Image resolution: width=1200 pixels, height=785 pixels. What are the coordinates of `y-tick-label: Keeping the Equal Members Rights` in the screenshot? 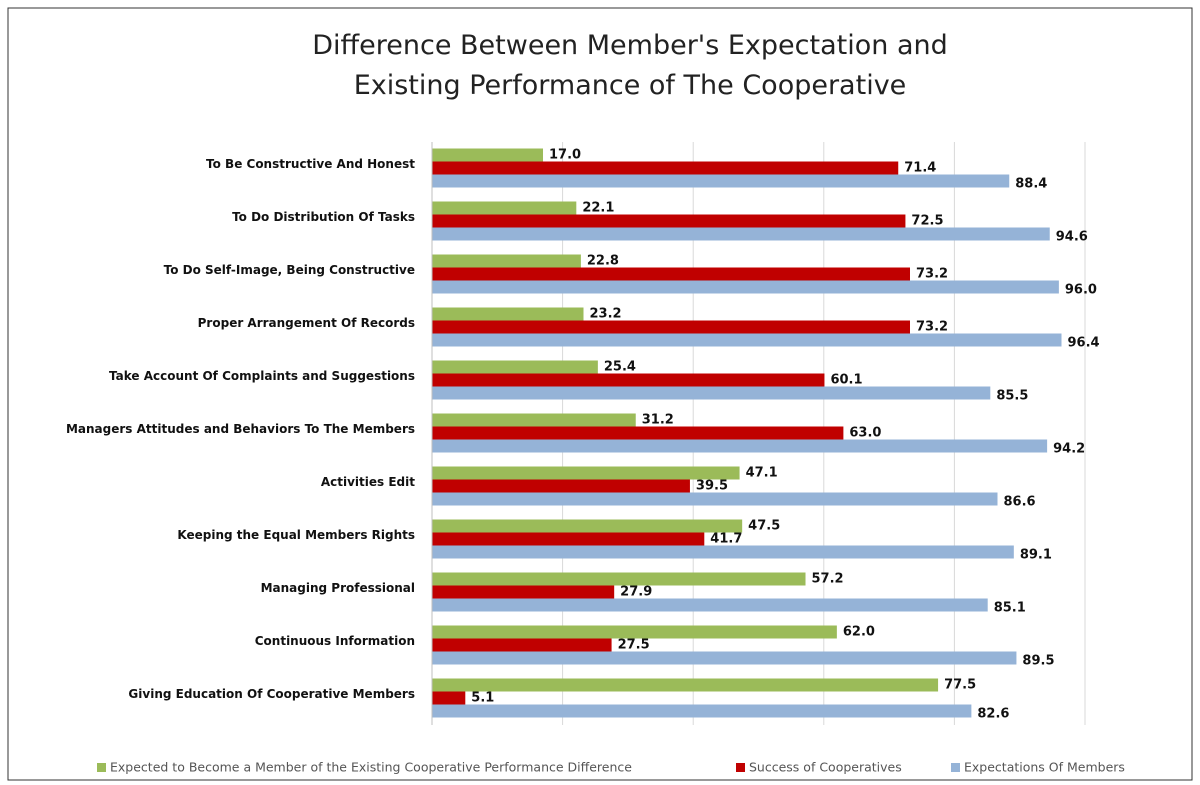 It's located at (296, 535).